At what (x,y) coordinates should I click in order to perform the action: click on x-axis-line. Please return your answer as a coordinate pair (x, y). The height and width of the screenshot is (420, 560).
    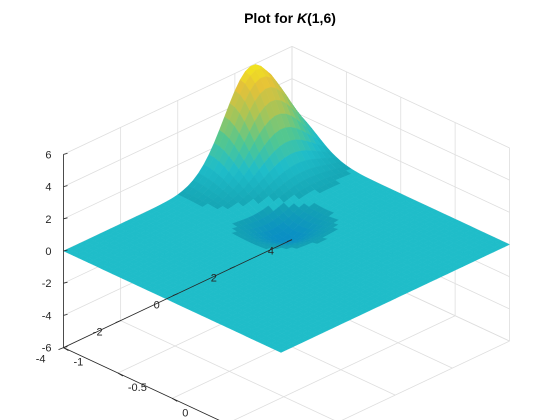
    Looking at the image, I should click on (141, 383).